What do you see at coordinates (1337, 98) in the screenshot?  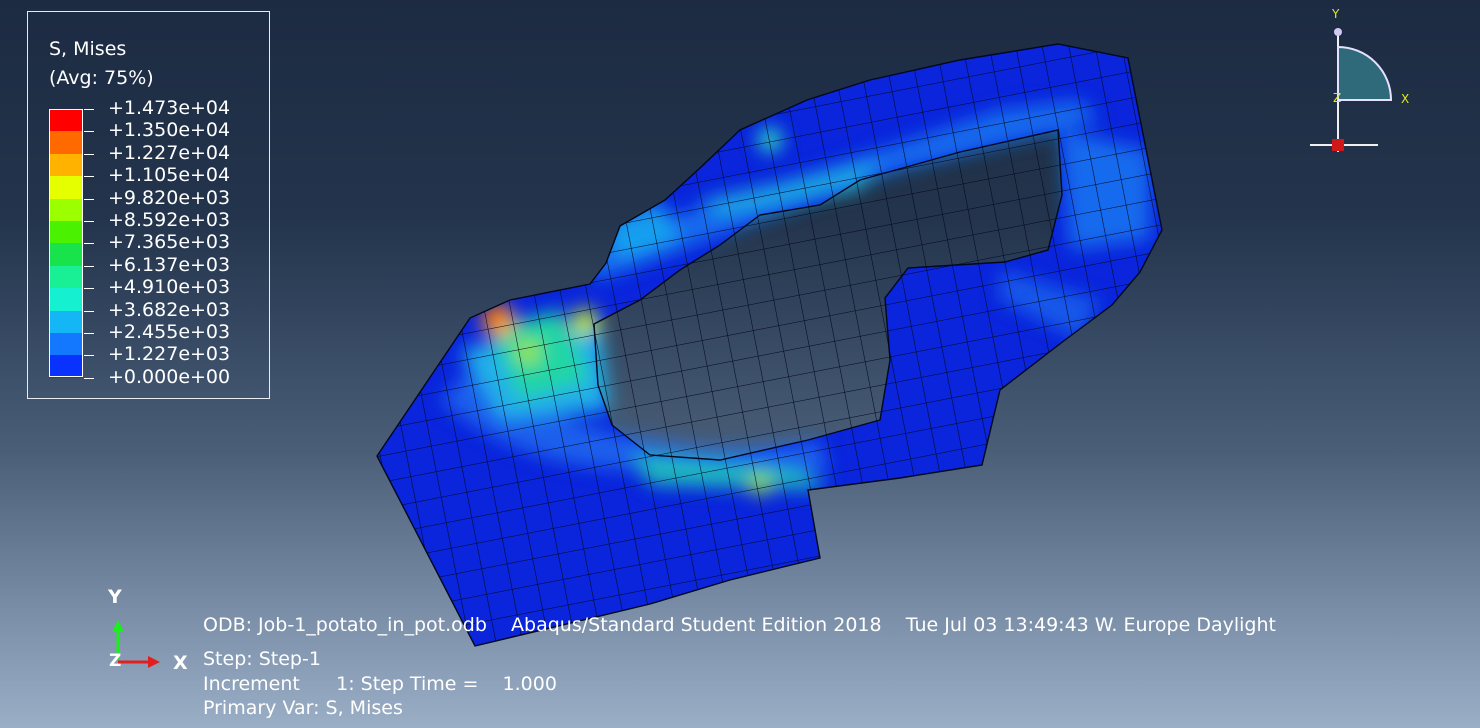 I see `view-triad-z-label: Z` at bounding box center [1337, 98].